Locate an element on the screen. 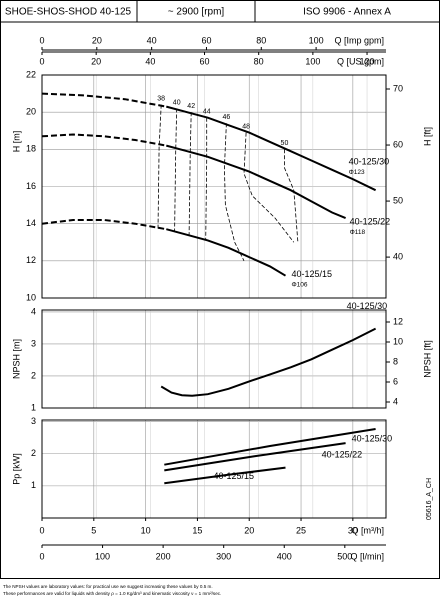 The height and width of the screenshot is (599, 440). y2-tick-label: 12 is located at coordinates (398, 321).